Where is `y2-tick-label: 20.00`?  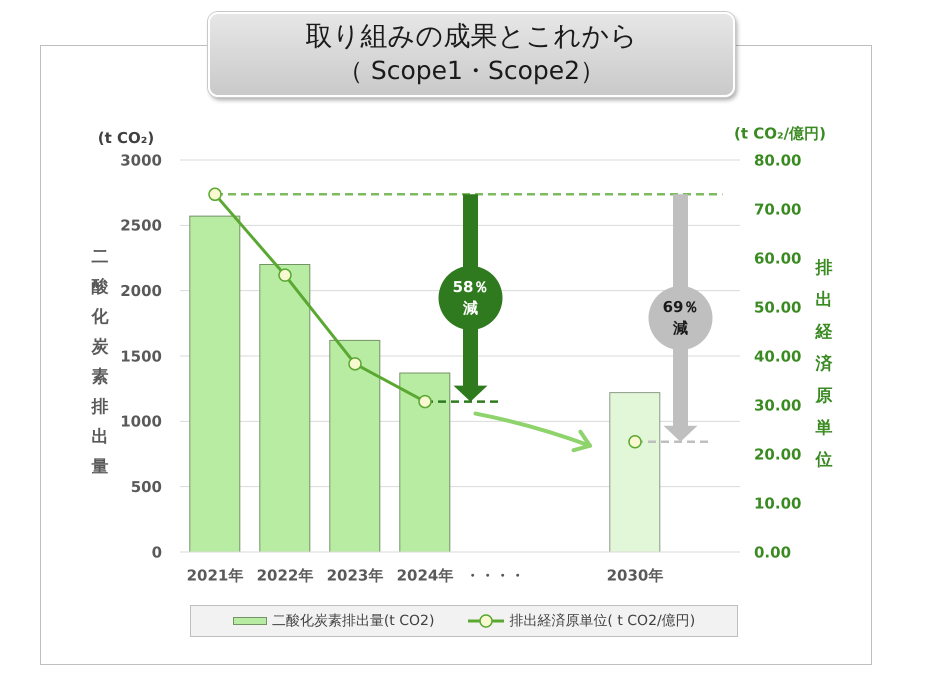
y2-tick-label: 20.00 is located at coordinates (778, 454).